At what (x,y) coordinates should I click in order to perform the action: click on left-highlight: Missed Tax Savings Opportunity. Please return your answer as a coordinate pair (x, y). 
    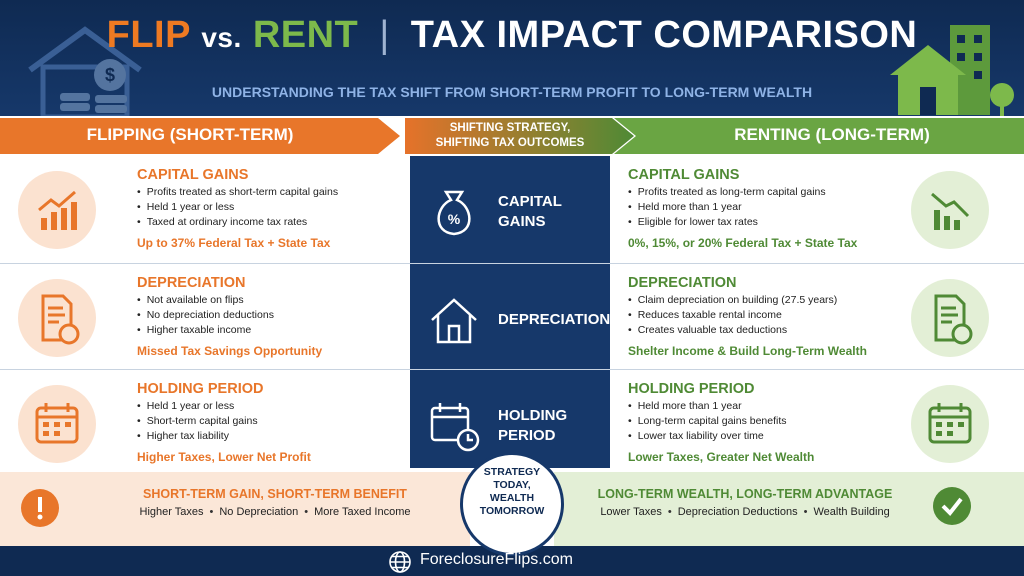
    Looking at the image, I should click on (230, 351).